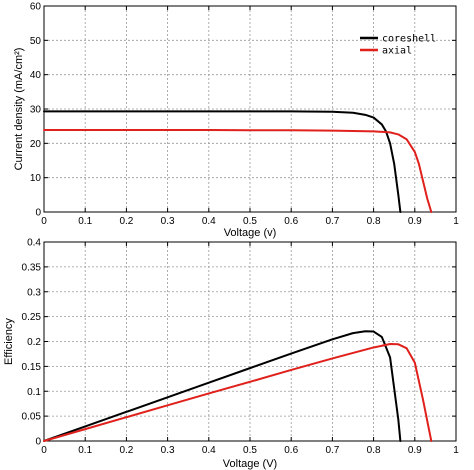  What do you see at coordinates (250, 233) in the screenshot?
I see `x-axis-label: Voltage (v)` at bounding box center [250, 233].